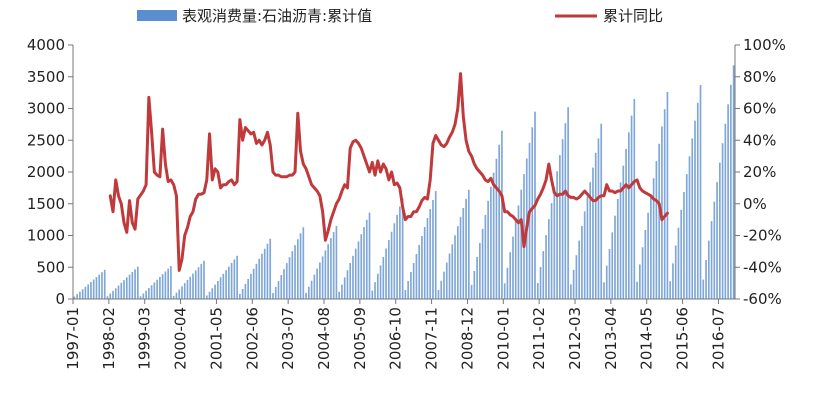 The width and height of the screenshot is (813, 400). Describe the element at coordinates (46, 236) in the screenshot. I see `left-tick-label: 1000` at that location.